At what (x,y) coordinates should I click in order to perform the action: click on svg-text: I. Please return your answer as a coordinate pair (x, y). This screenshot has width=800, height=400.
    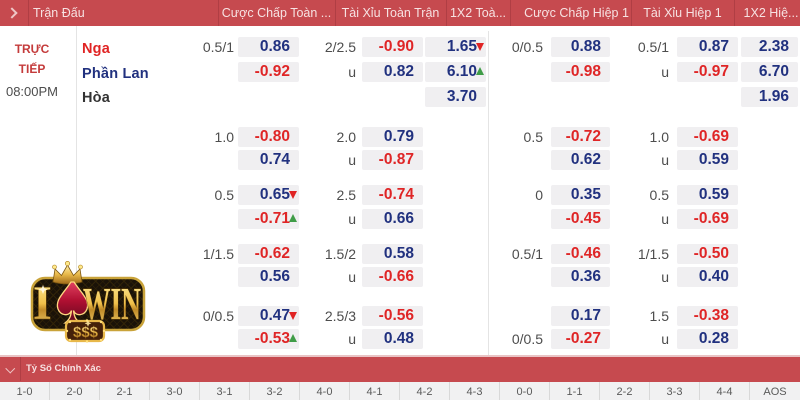
    Looking at the image, I should click on (42, 303).